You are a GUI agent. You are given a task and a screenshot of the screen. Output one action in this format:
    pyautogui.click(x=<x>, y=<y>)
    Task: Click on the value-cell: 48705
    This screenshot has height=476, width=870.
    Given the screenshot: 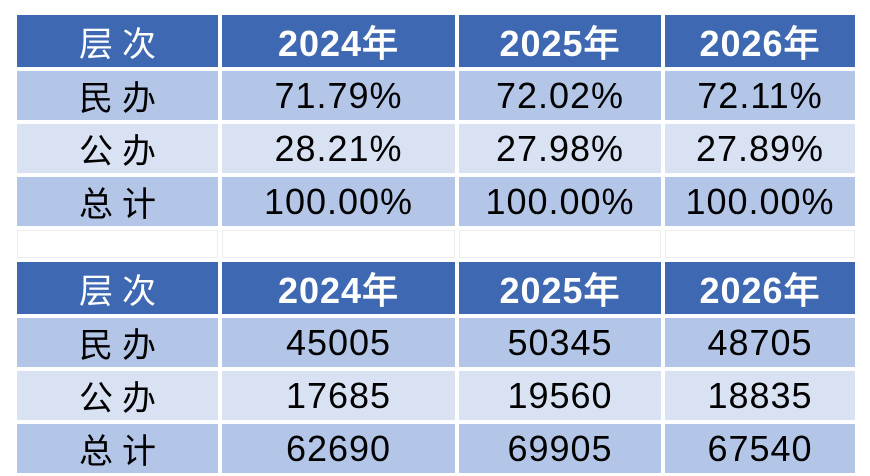 What is the action you would take?
    pyautogui.click(x=760, y=342)
    